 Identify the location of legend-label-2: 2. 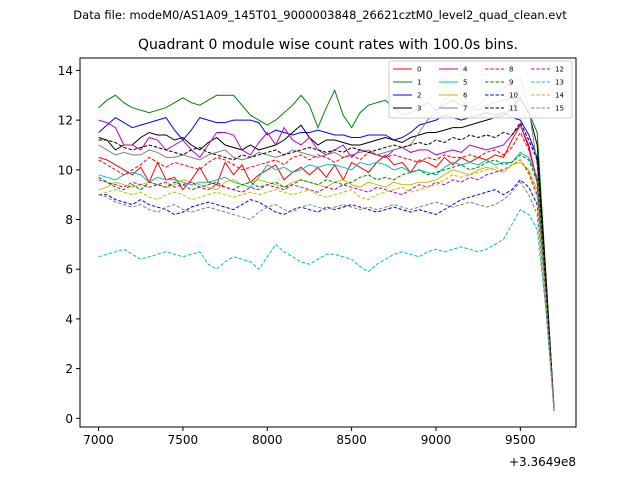
(419, 96).